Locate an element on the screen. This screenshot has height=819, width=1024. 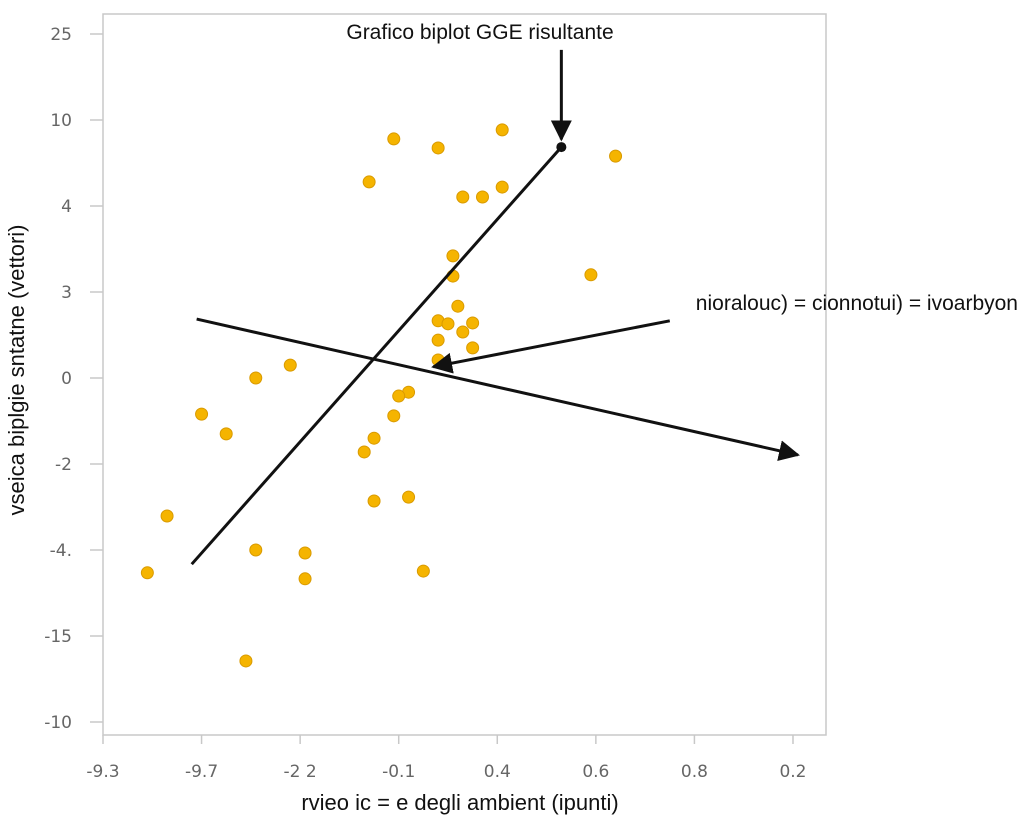
annotation-arrow is located at coordinates (551, 346).